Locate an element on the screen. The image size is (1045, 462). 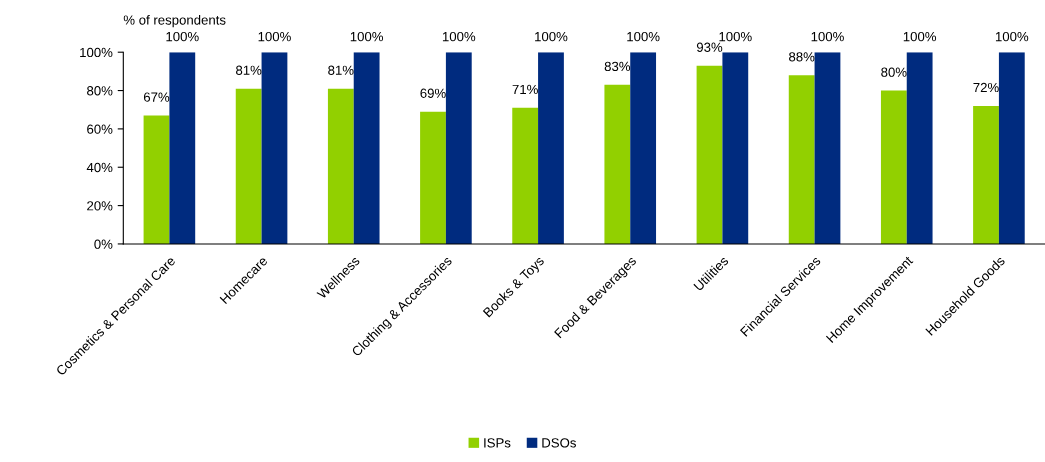
y-tick-label: 0% is located at coordinates (103, 244).